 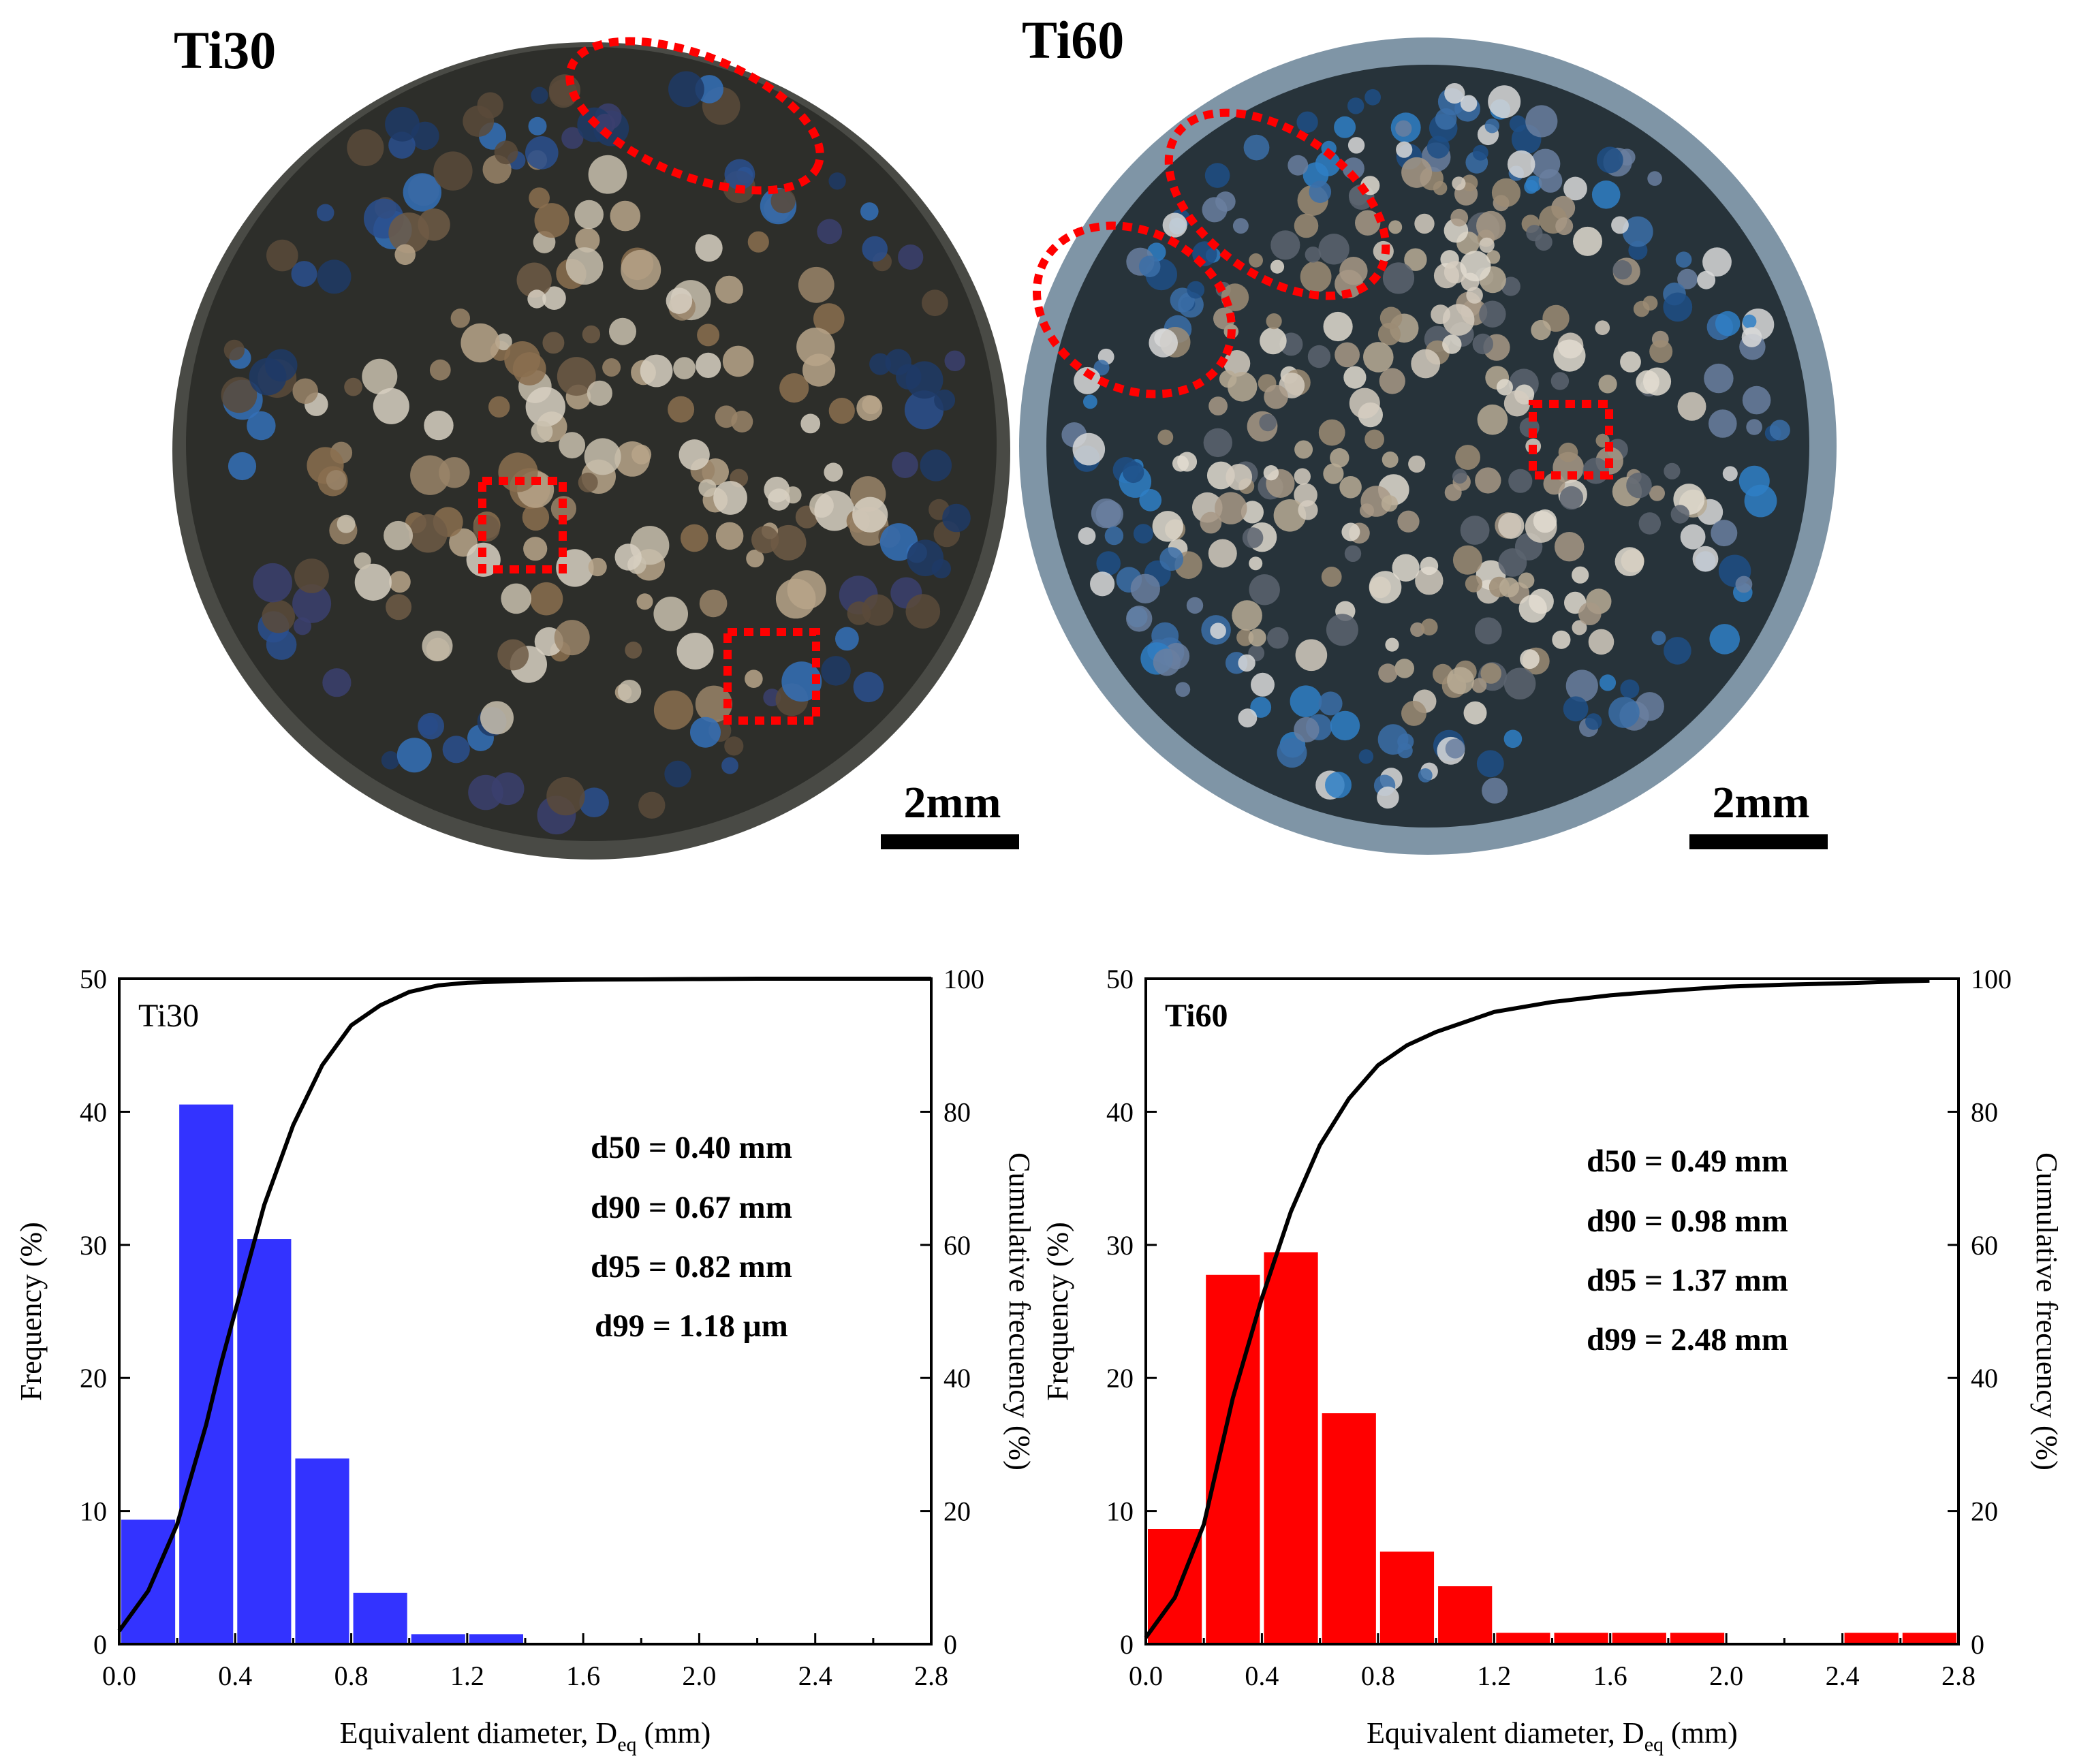 I want to click on photo-ti60-grains, so click(x=1425, y=446).